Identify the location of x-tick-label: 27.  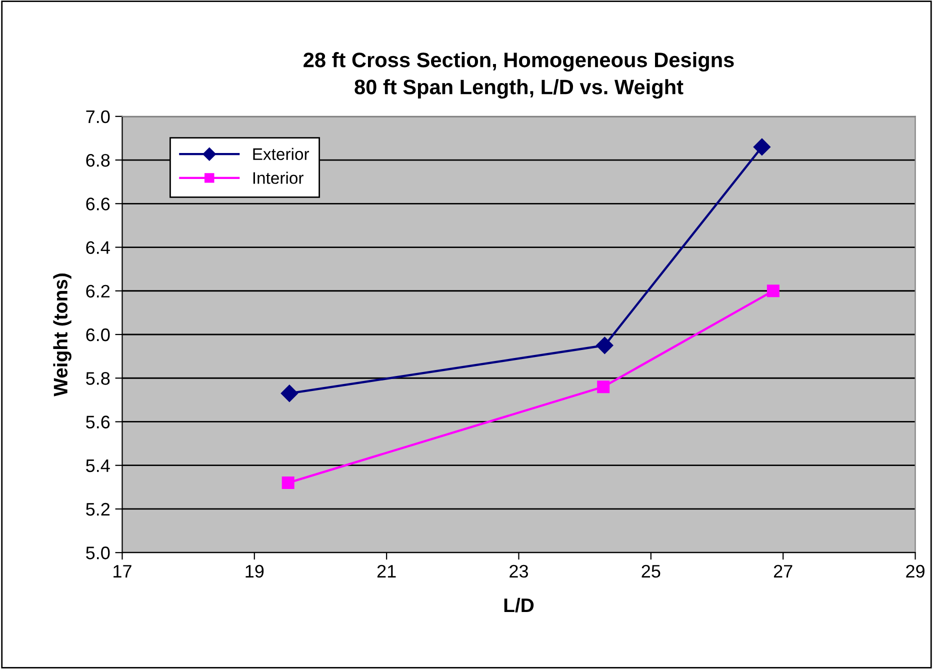
(783, 571).